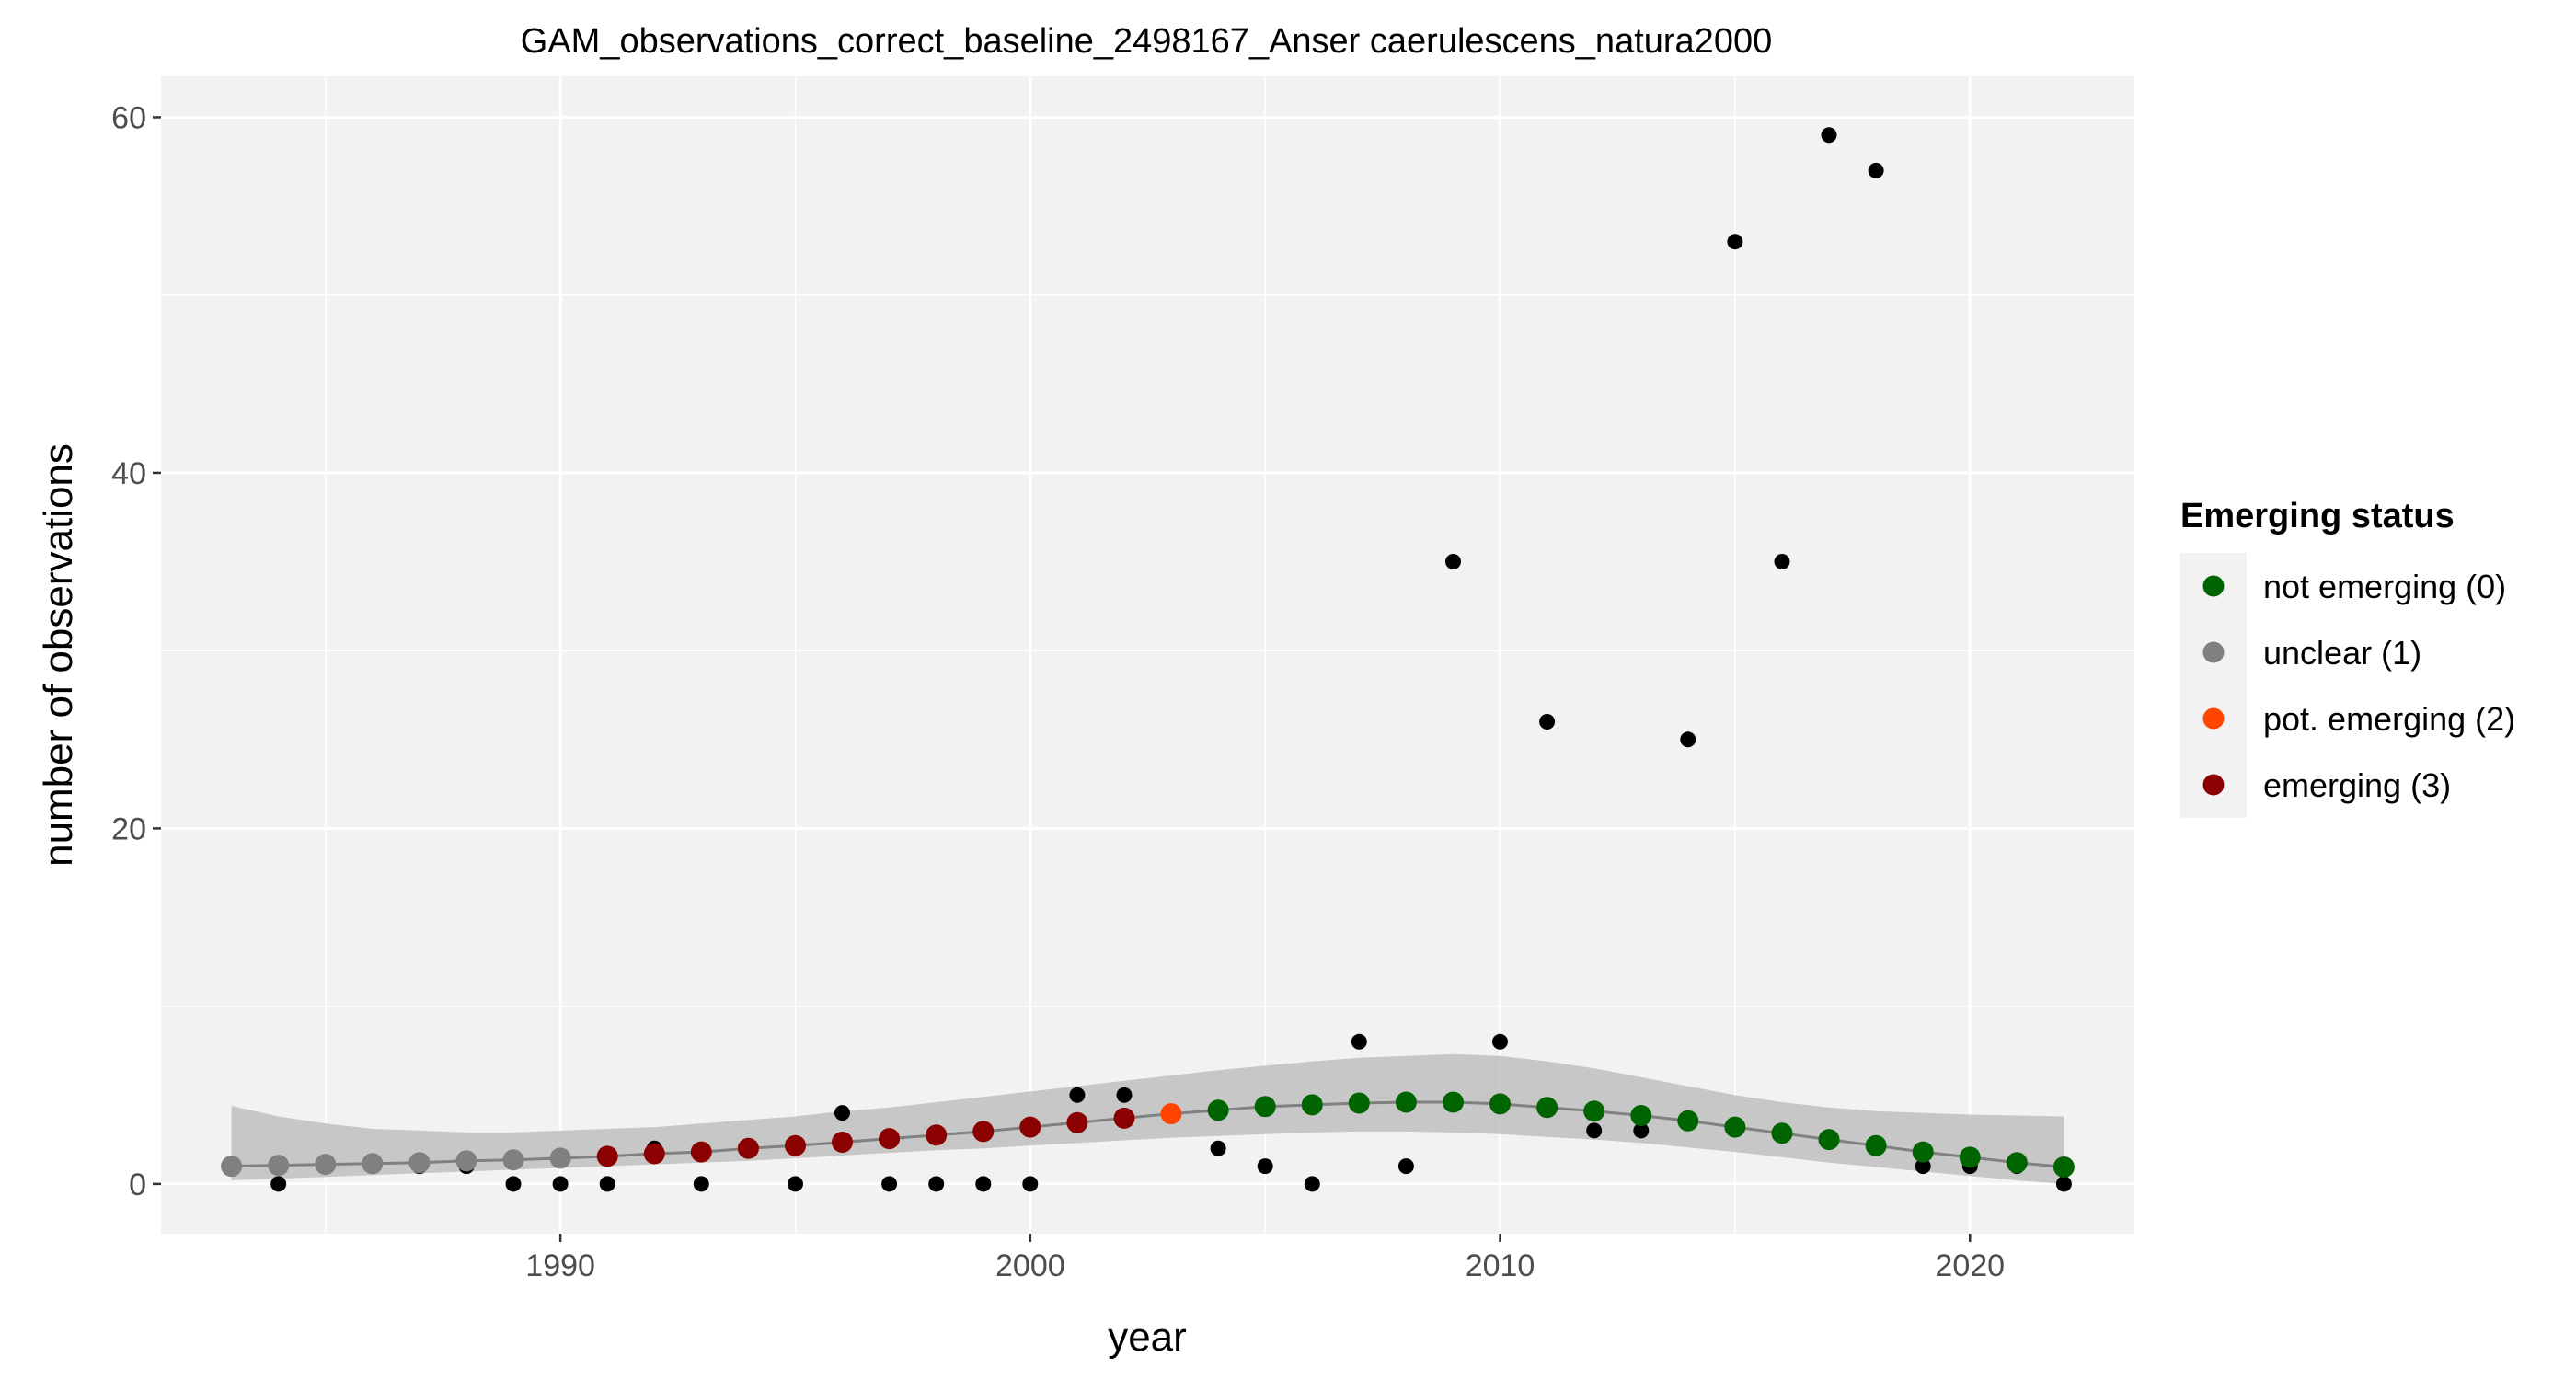 The width and height of the screenshot is (2576, 1380). Describe the element at coordinates (2357, 785) in the screenshot. I see `legend-label: emerging (3)` at that location.